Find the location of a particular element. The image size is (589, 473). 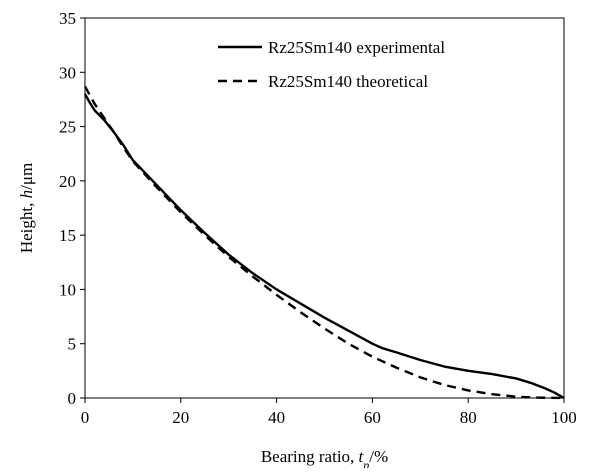

x-tick-label: 60 is located at coordinates (372, 417).